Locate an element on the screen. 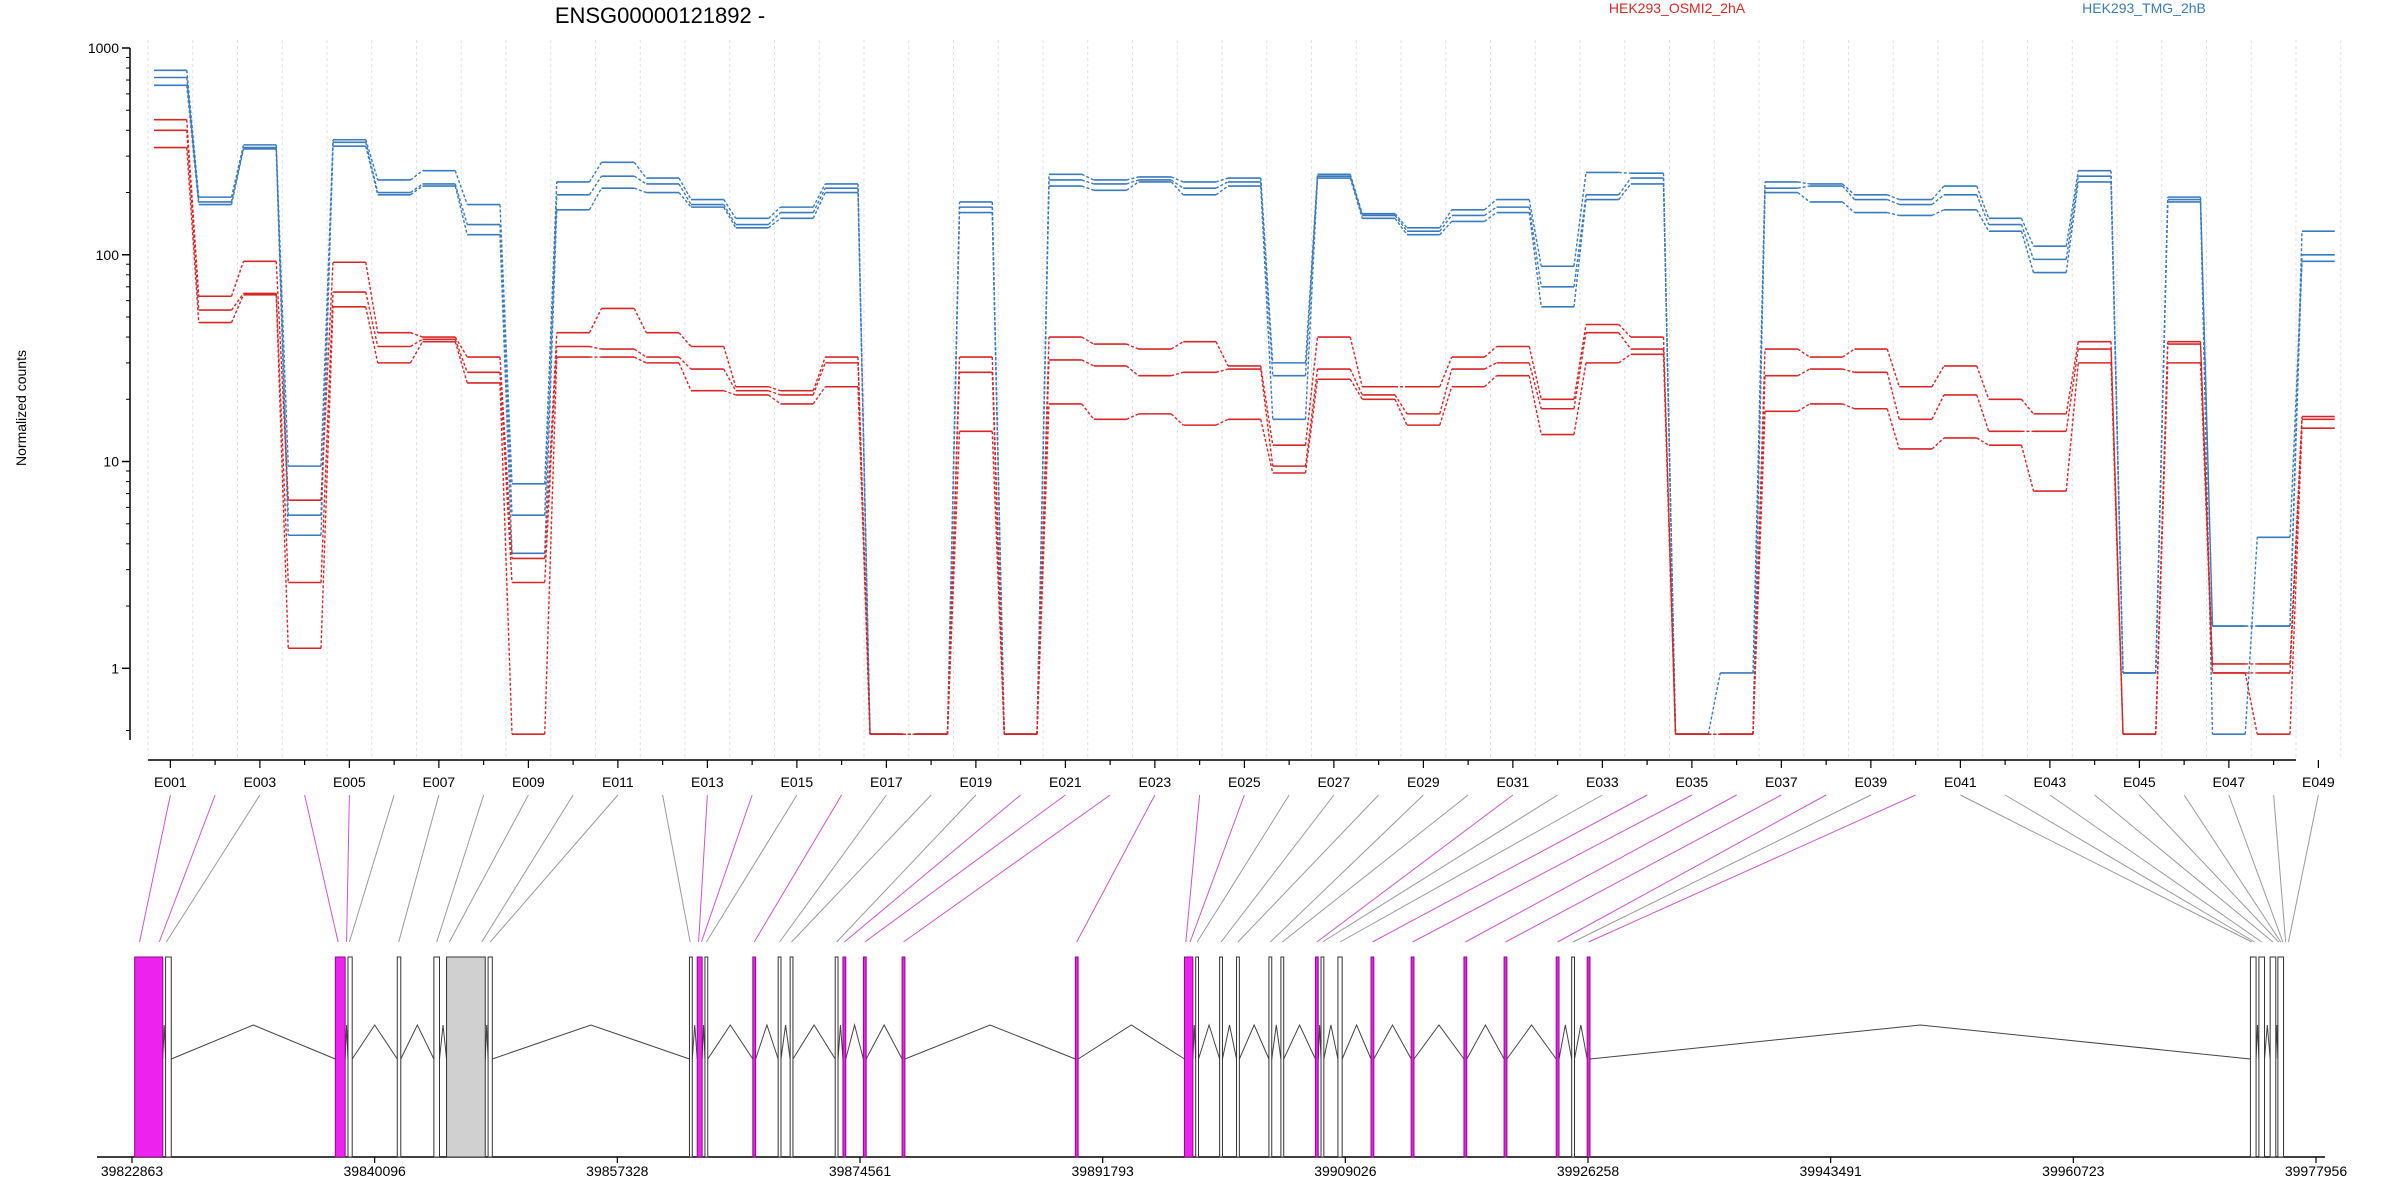 This screenshot has width=2400, height=1200. genome-tick-label: 39943491 is located at coordinates (1831, 1171).